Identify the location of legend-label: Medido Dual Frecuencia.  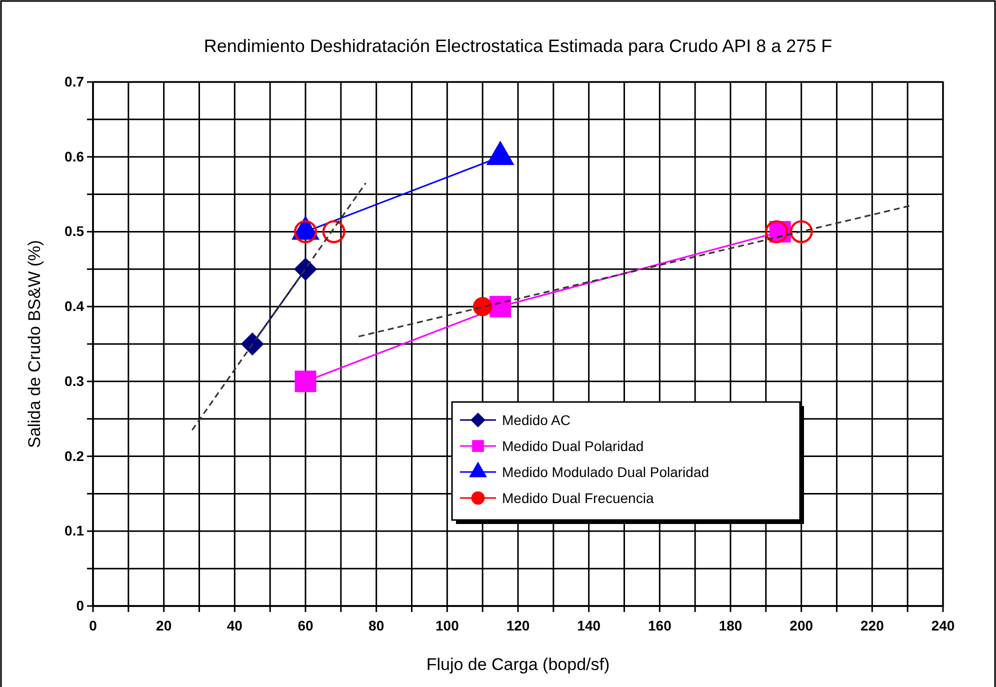
(578, 498).